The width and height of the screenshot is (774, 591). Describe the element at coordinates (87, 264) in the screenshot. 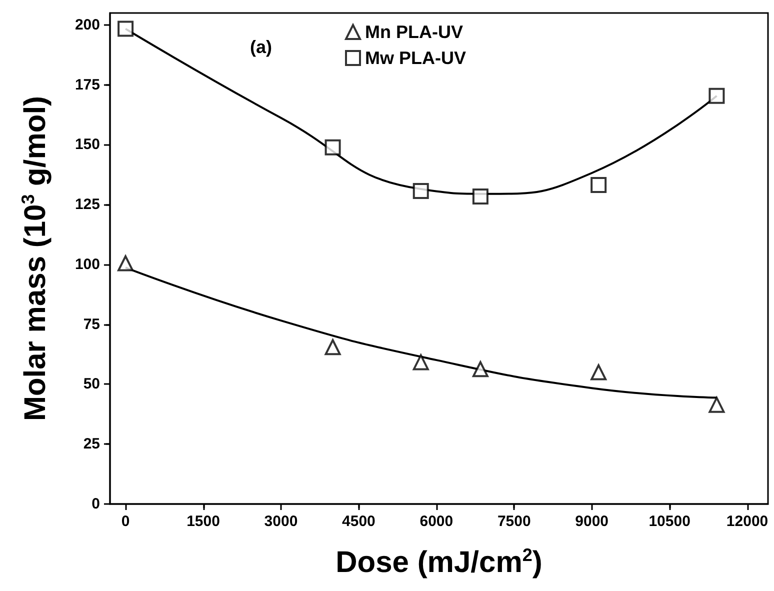

I see `y-tick-label: 100` at that location.